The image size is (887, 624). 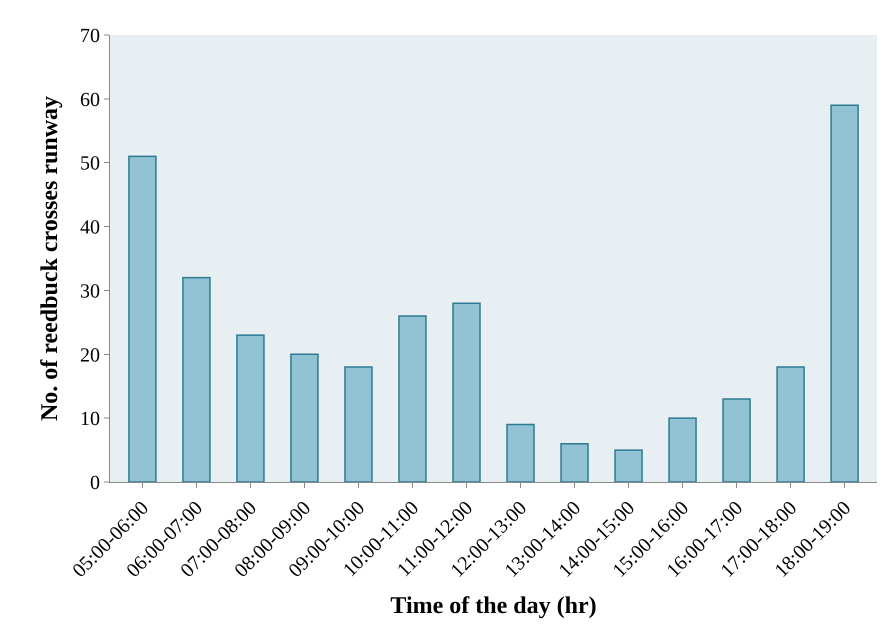 What do you see at coordinates (90, 419) in the screenshot?
I see `y-tick-label: 10` at bounding box center [90, 419].